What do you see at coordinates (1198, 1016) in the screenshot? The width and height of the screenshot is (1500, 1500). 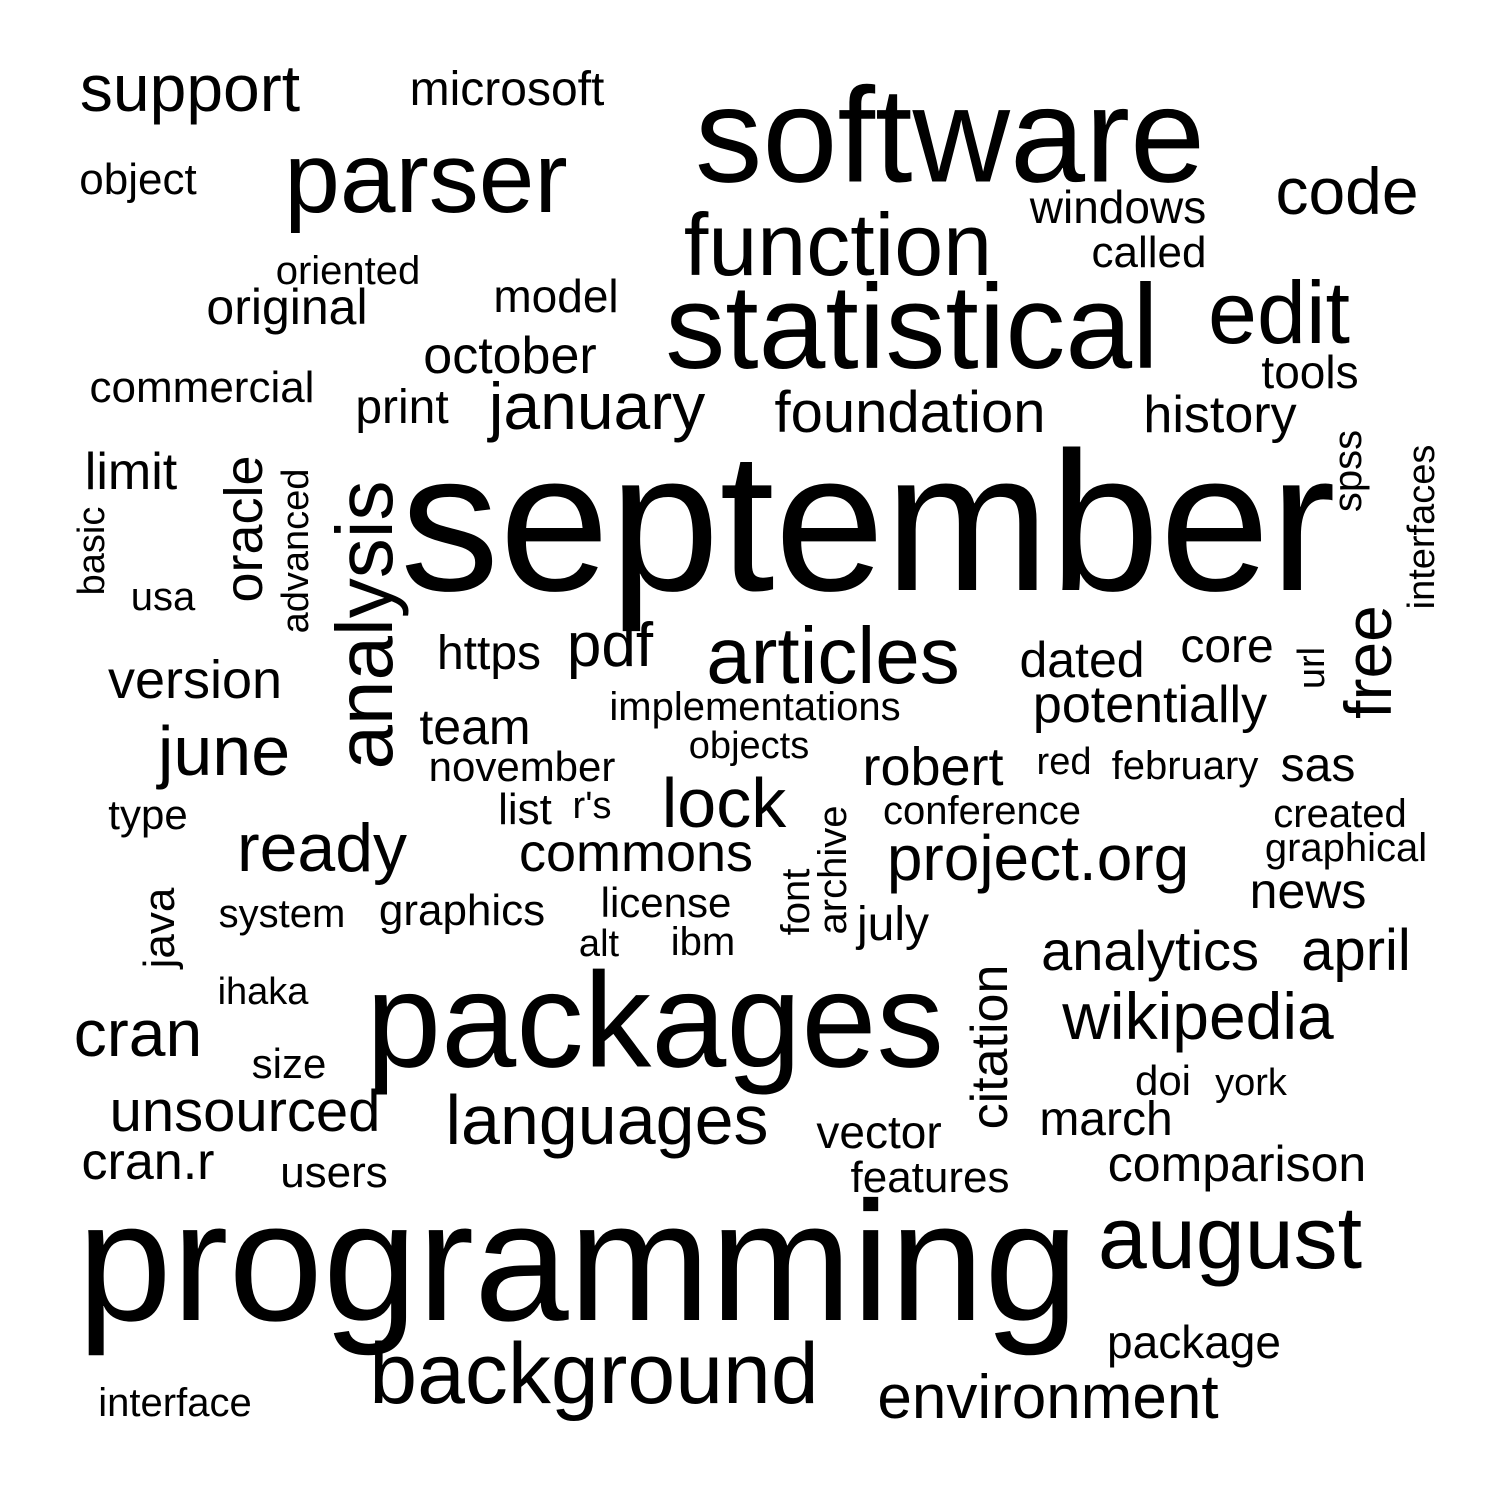 I see `word-wikipedia: wikipedia` at bounding box center [1198, 1016].